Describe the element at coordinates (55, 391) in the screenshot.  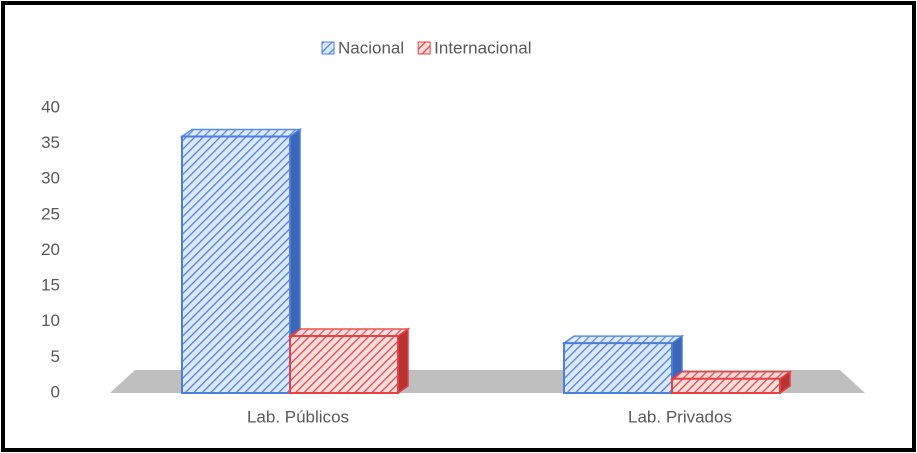
I see `y-tick-label: 0` at that location.